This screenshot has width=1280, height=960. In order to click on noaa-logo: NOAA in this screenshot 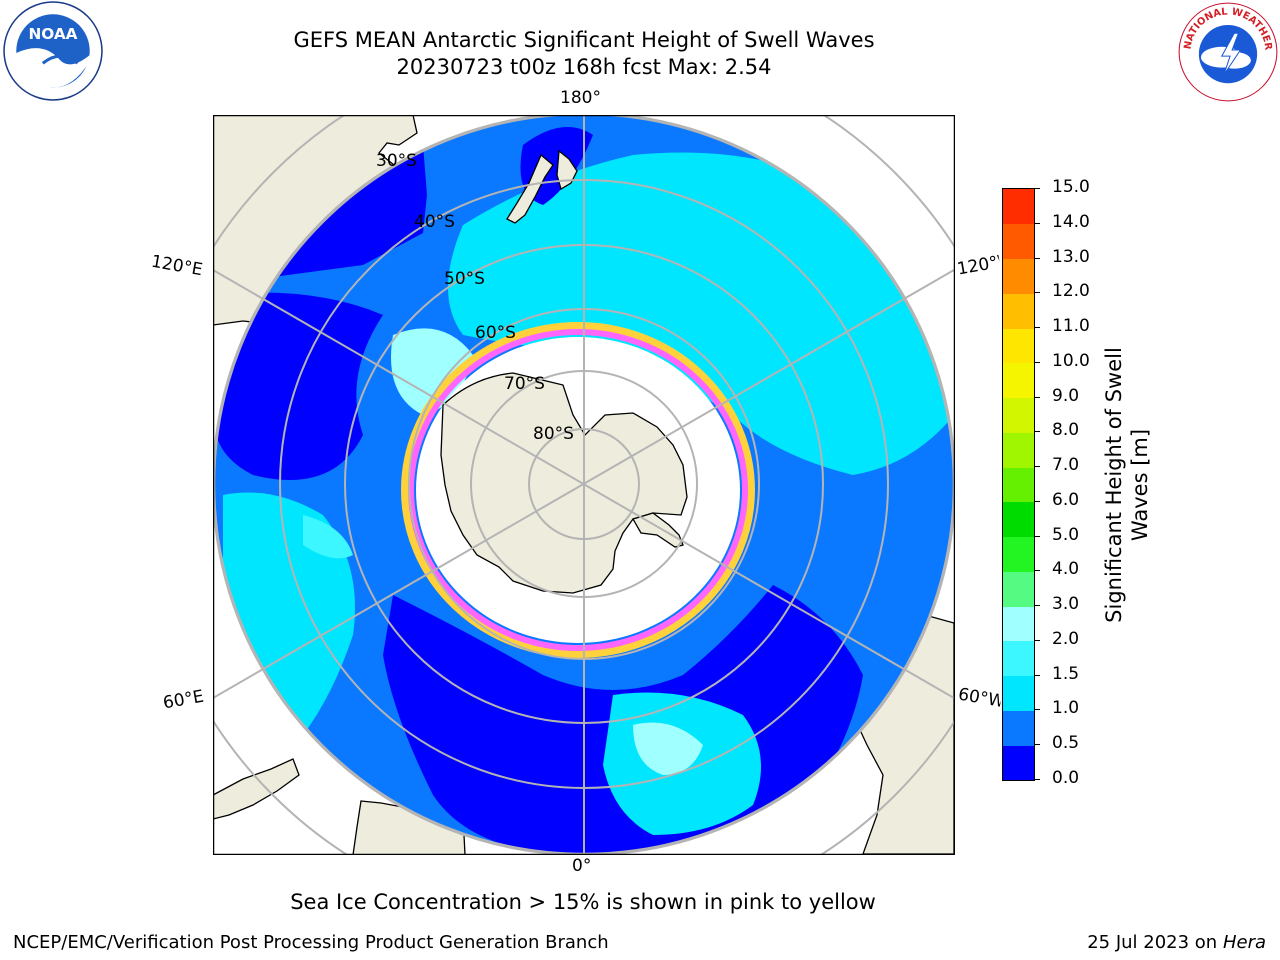, I will do `click(53, 51)`.